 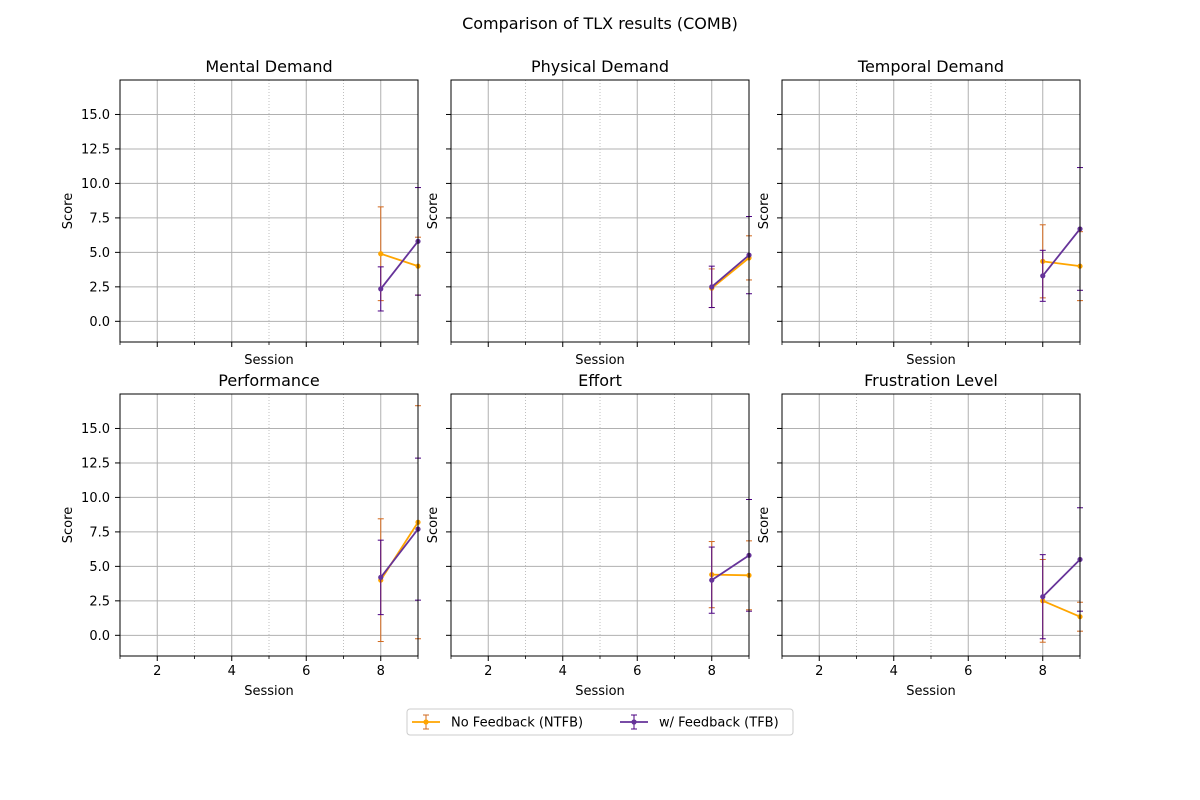 I want to click on subplot-performance-tfb-point, so click(x=381, y=577).